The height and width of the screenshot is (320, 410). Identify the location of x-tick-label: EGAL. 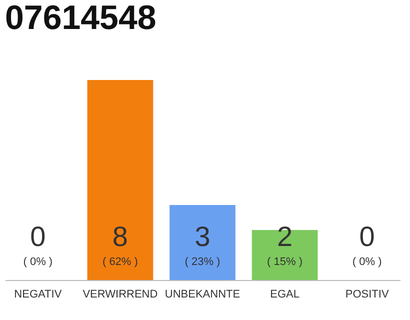
(285, 294).